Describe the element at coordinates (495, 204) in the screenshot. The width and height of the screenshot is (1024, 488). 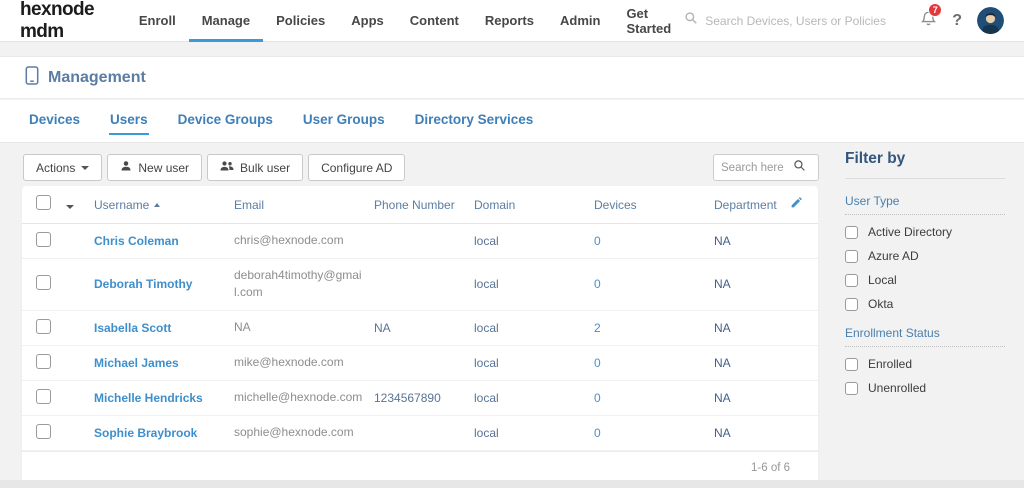
I see `column-header-domain: Domain` at that location.